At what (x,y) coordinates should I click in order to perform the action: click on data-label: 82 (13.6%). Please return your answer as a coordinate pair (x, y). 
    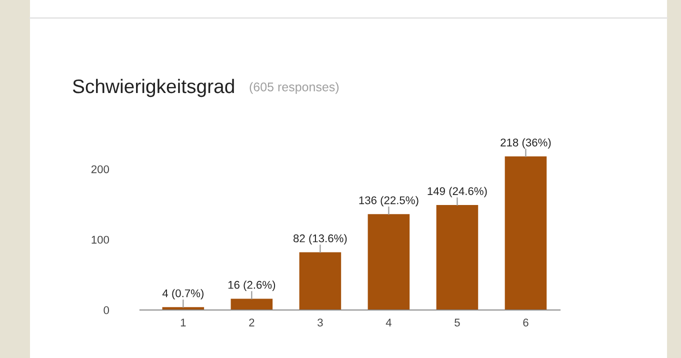
    Looking at the image, I should click on (320, 239).